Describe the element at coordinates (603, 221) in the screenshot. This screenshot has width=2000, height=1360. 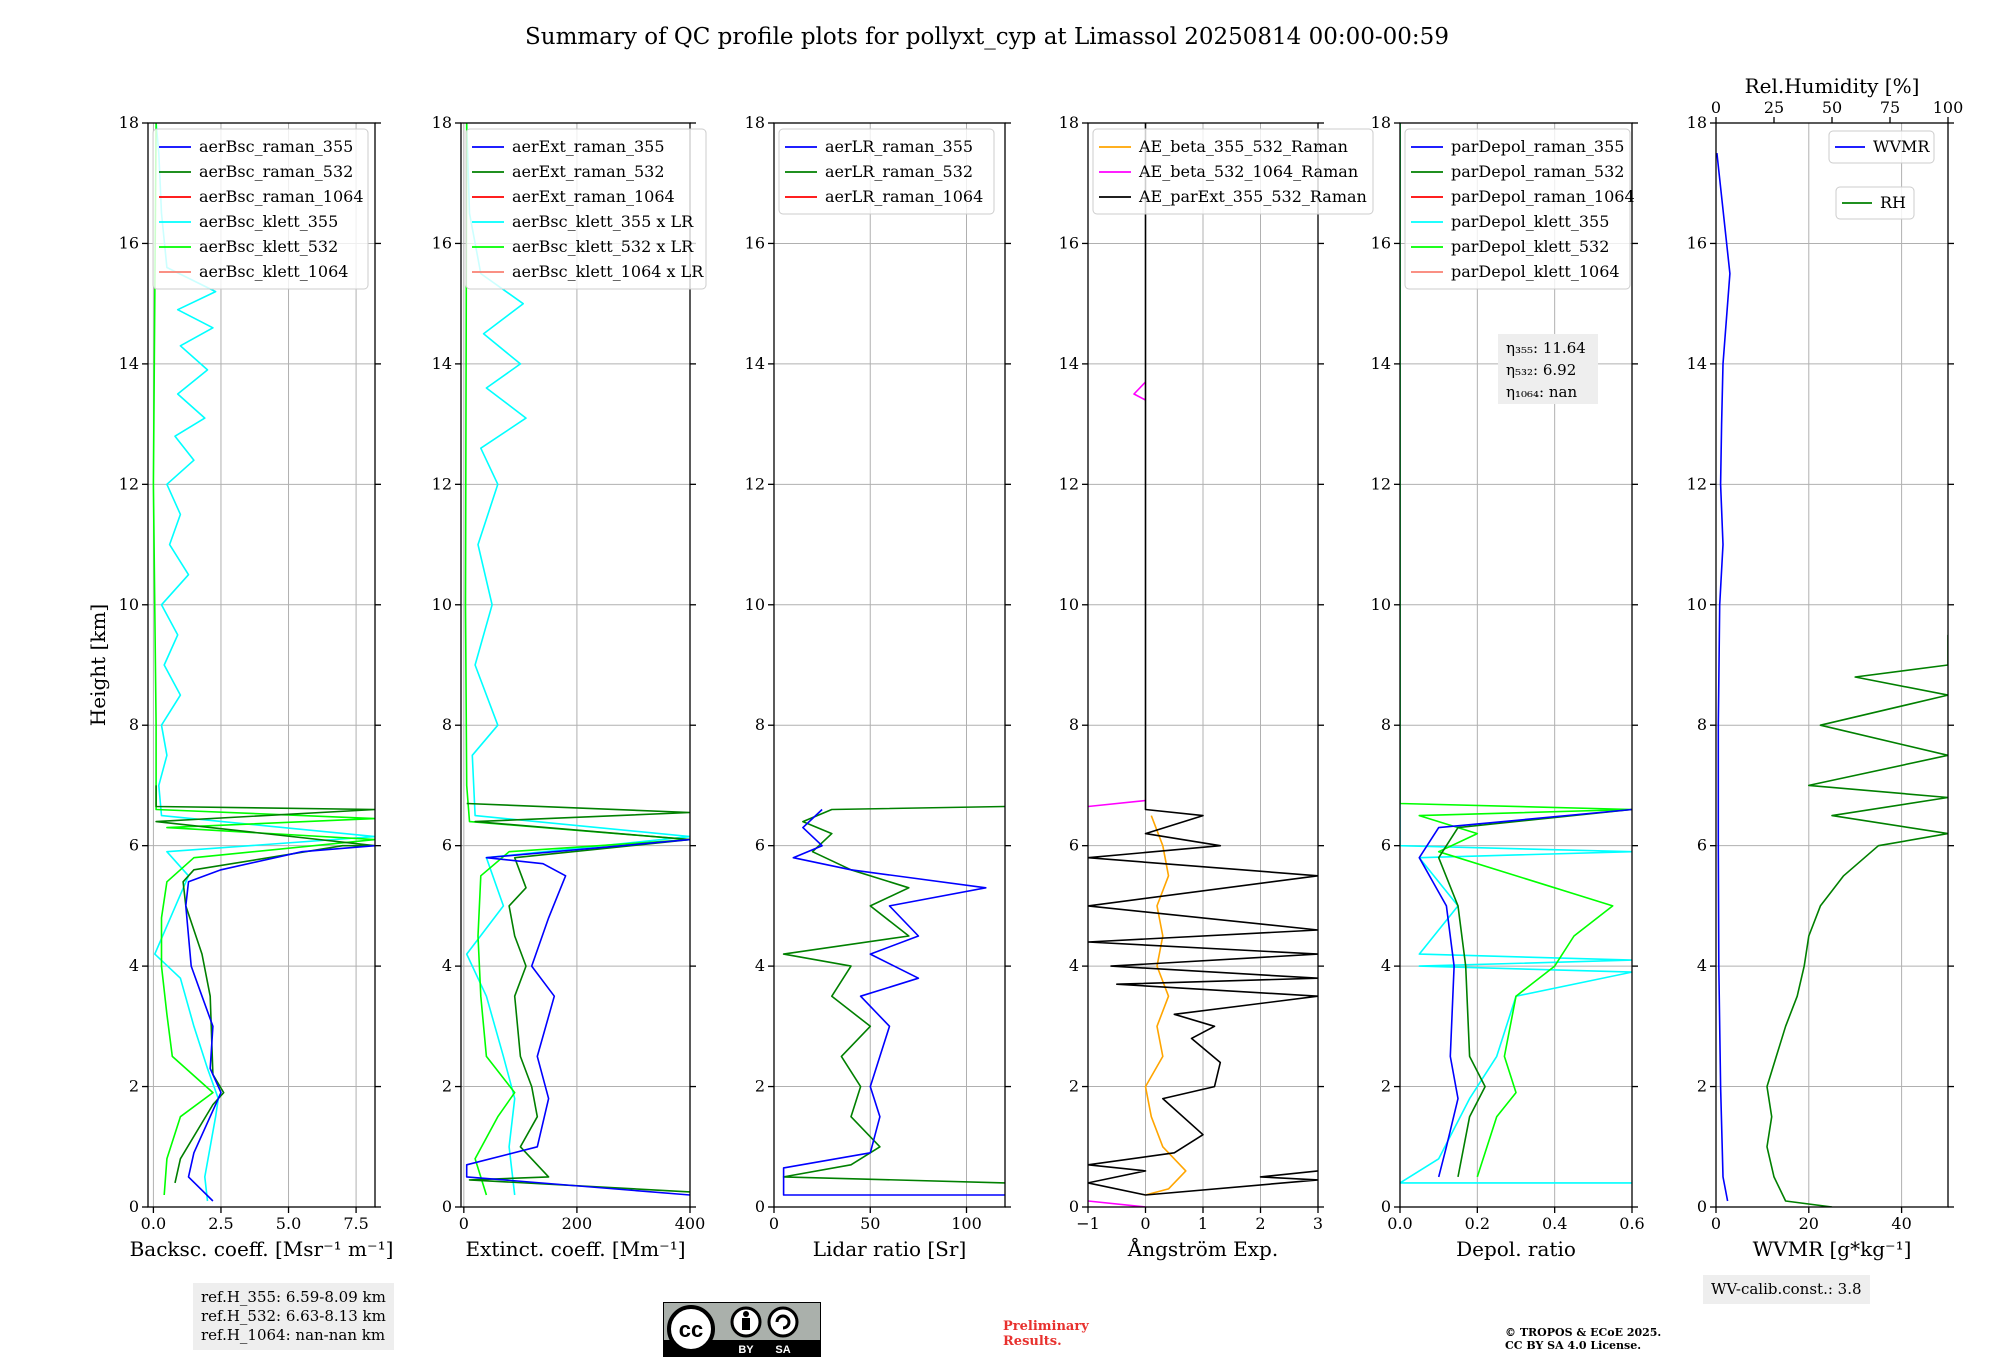
I see `legend-label: aerBsc_klett_355 x LR` at that location.